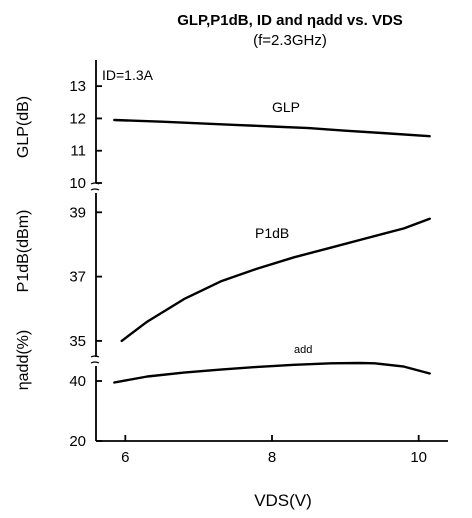 This screenshot has width=472, height=518. I want to click on y-tick-label: 12, so click(77, 118).